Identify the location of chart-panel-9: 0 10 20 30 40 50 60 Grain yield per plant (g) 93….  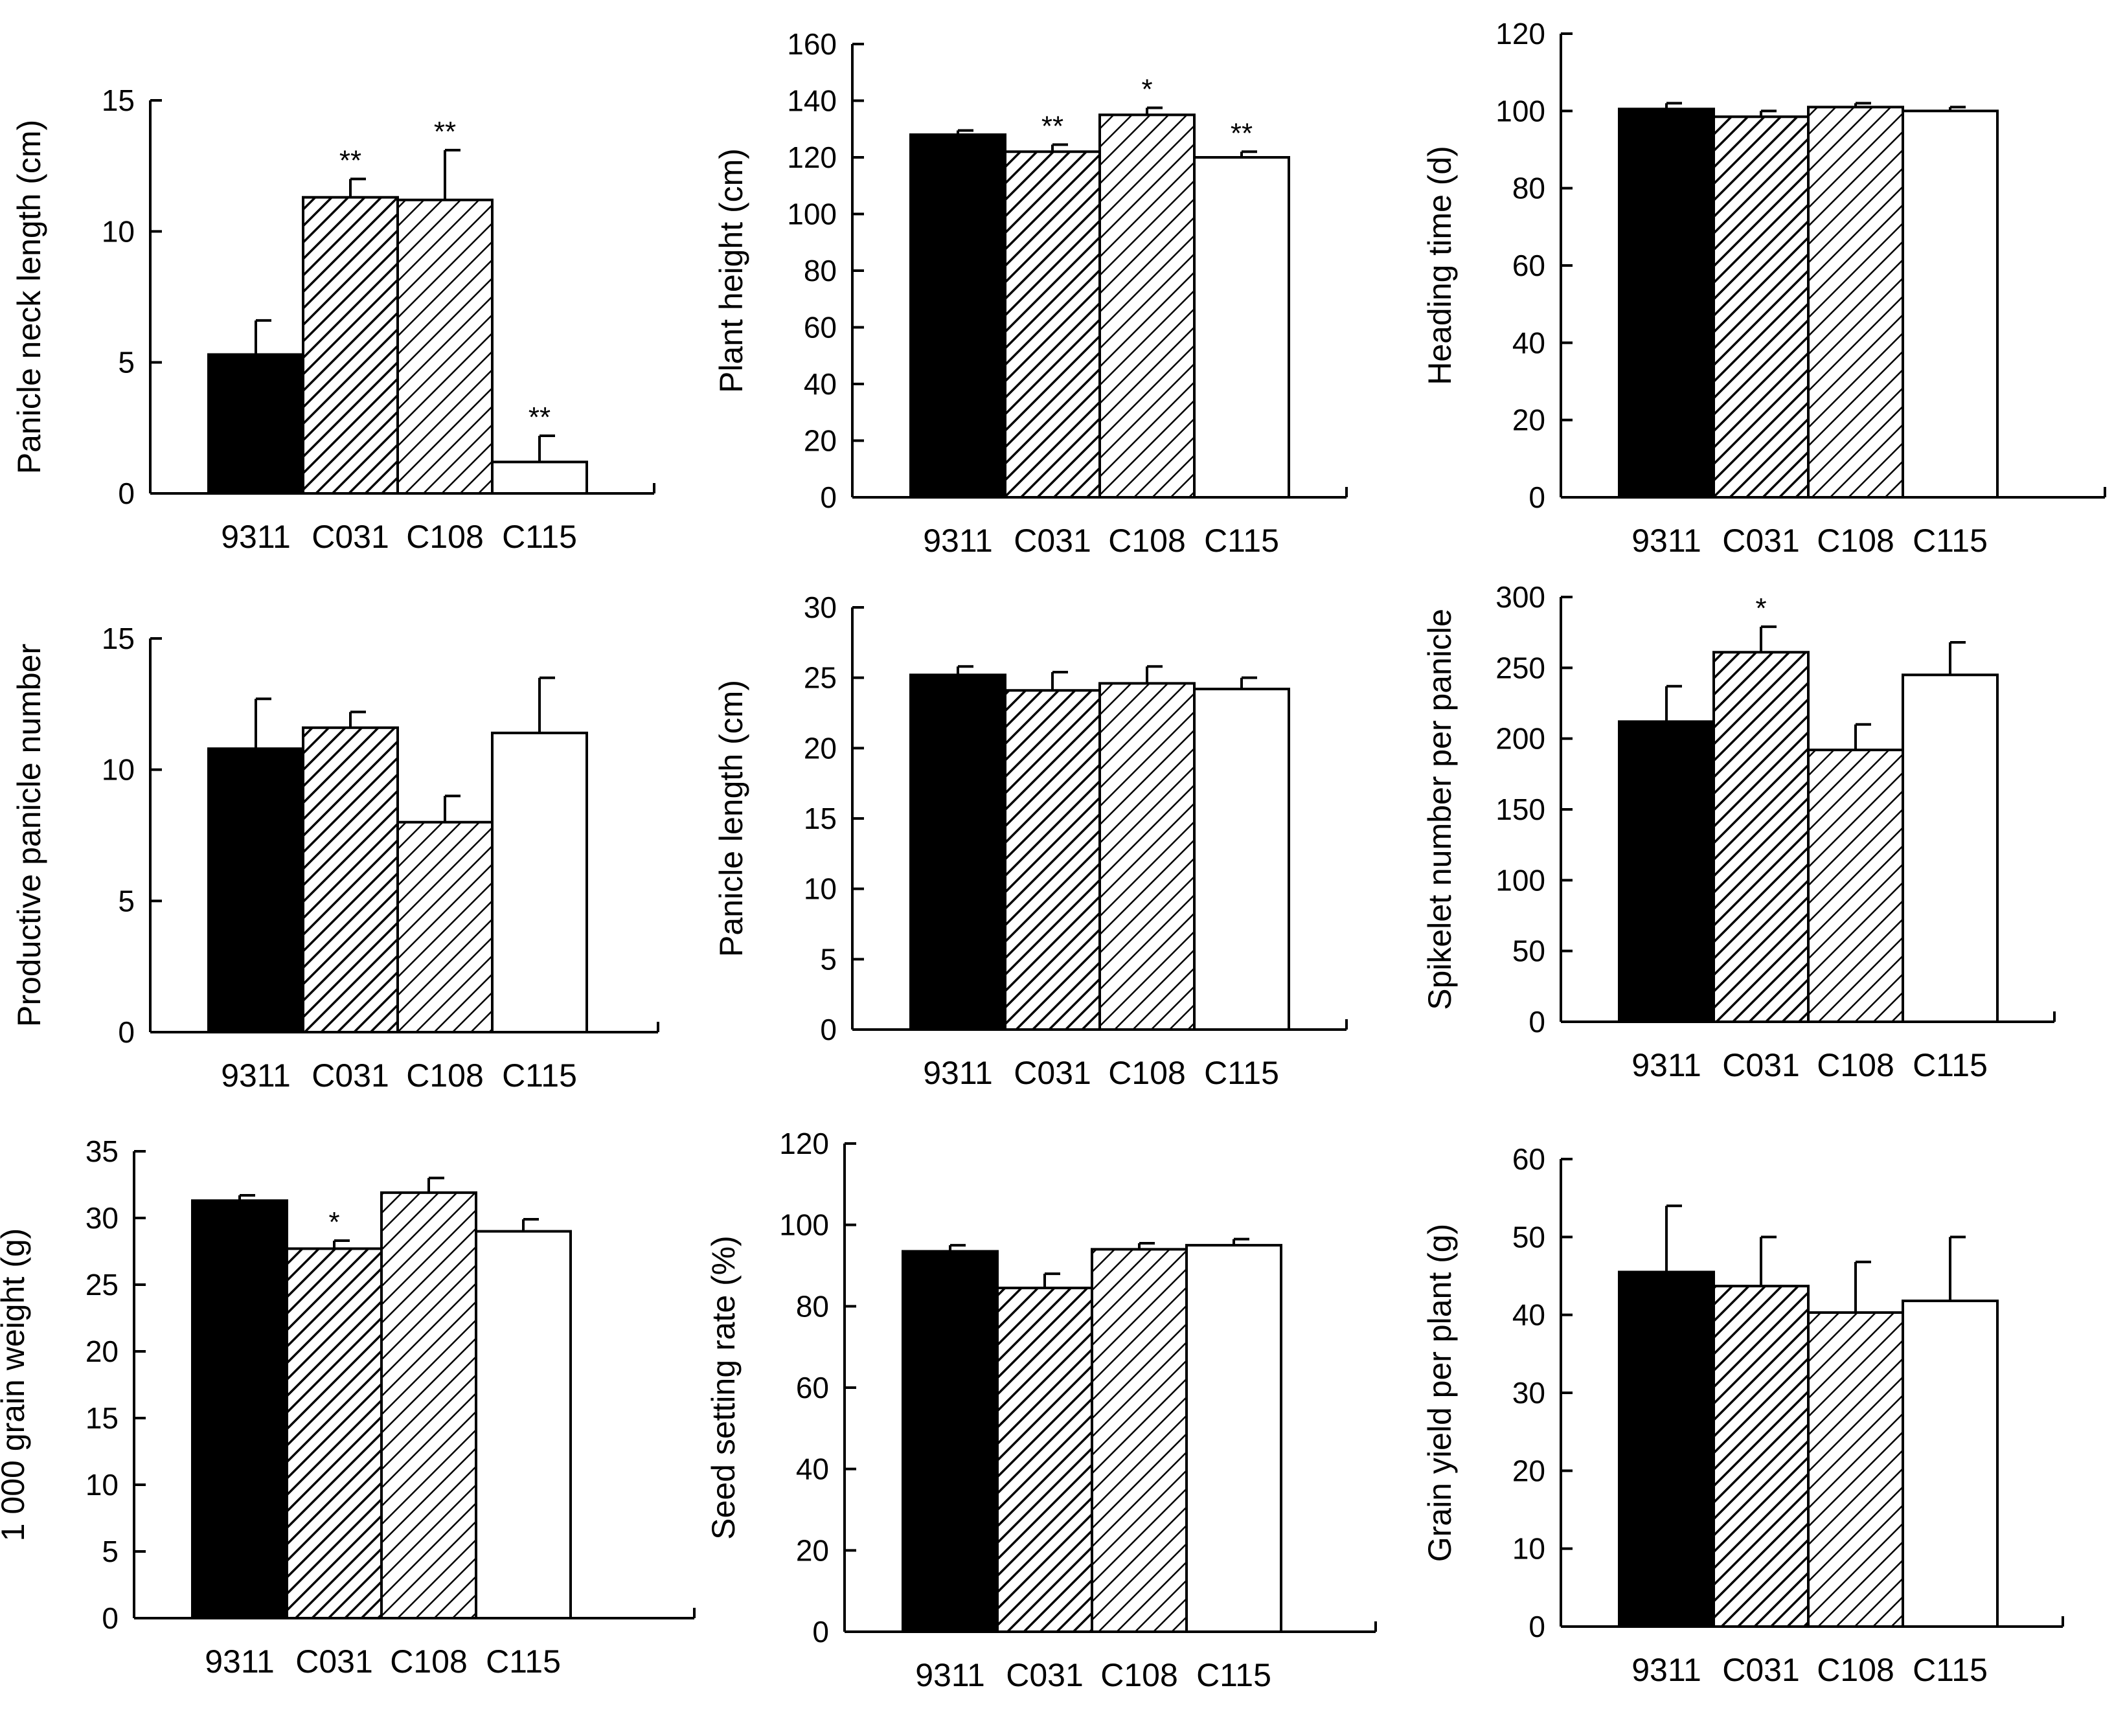
(1743, 1415).